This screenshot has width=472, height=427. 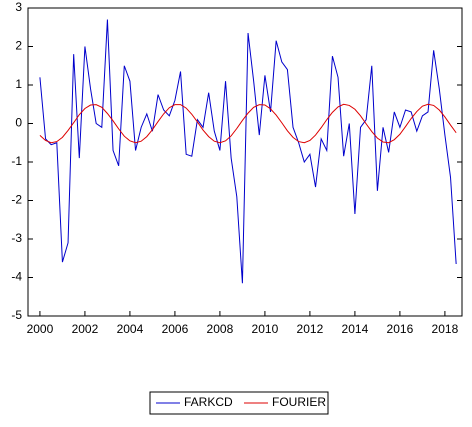 What do you see at coordinates (18, 123) in the screenshot?
I see `y-tick-label: 0` at bounding box center [18, 123].